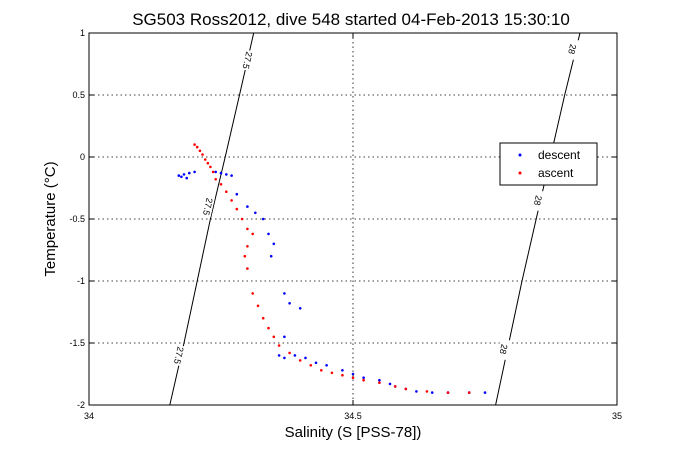 The image size is (681, 454). I want to click on x-tick-label: 35, so click(617, 416).